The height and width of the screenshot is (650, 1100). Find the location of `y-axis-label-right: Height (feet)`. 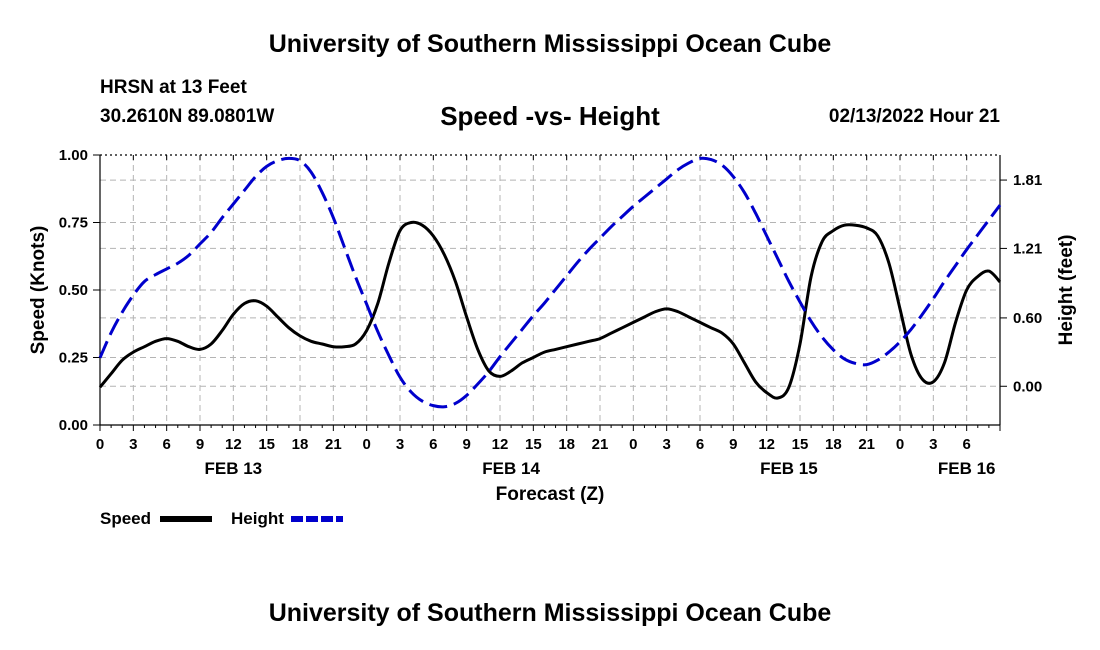

y-axis-label-right: Height (feet) is located at coordinates (1066, 290).